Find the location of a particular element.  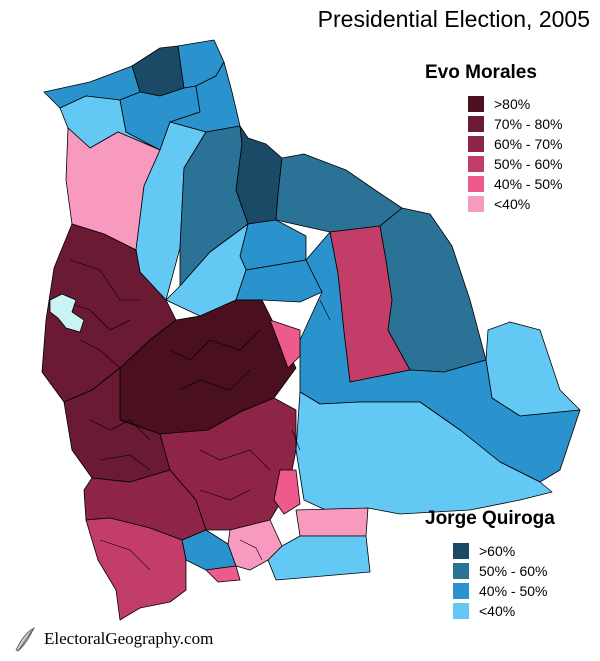

credit-text: ElectoralGeography.com is located at coordinates (129, 638).